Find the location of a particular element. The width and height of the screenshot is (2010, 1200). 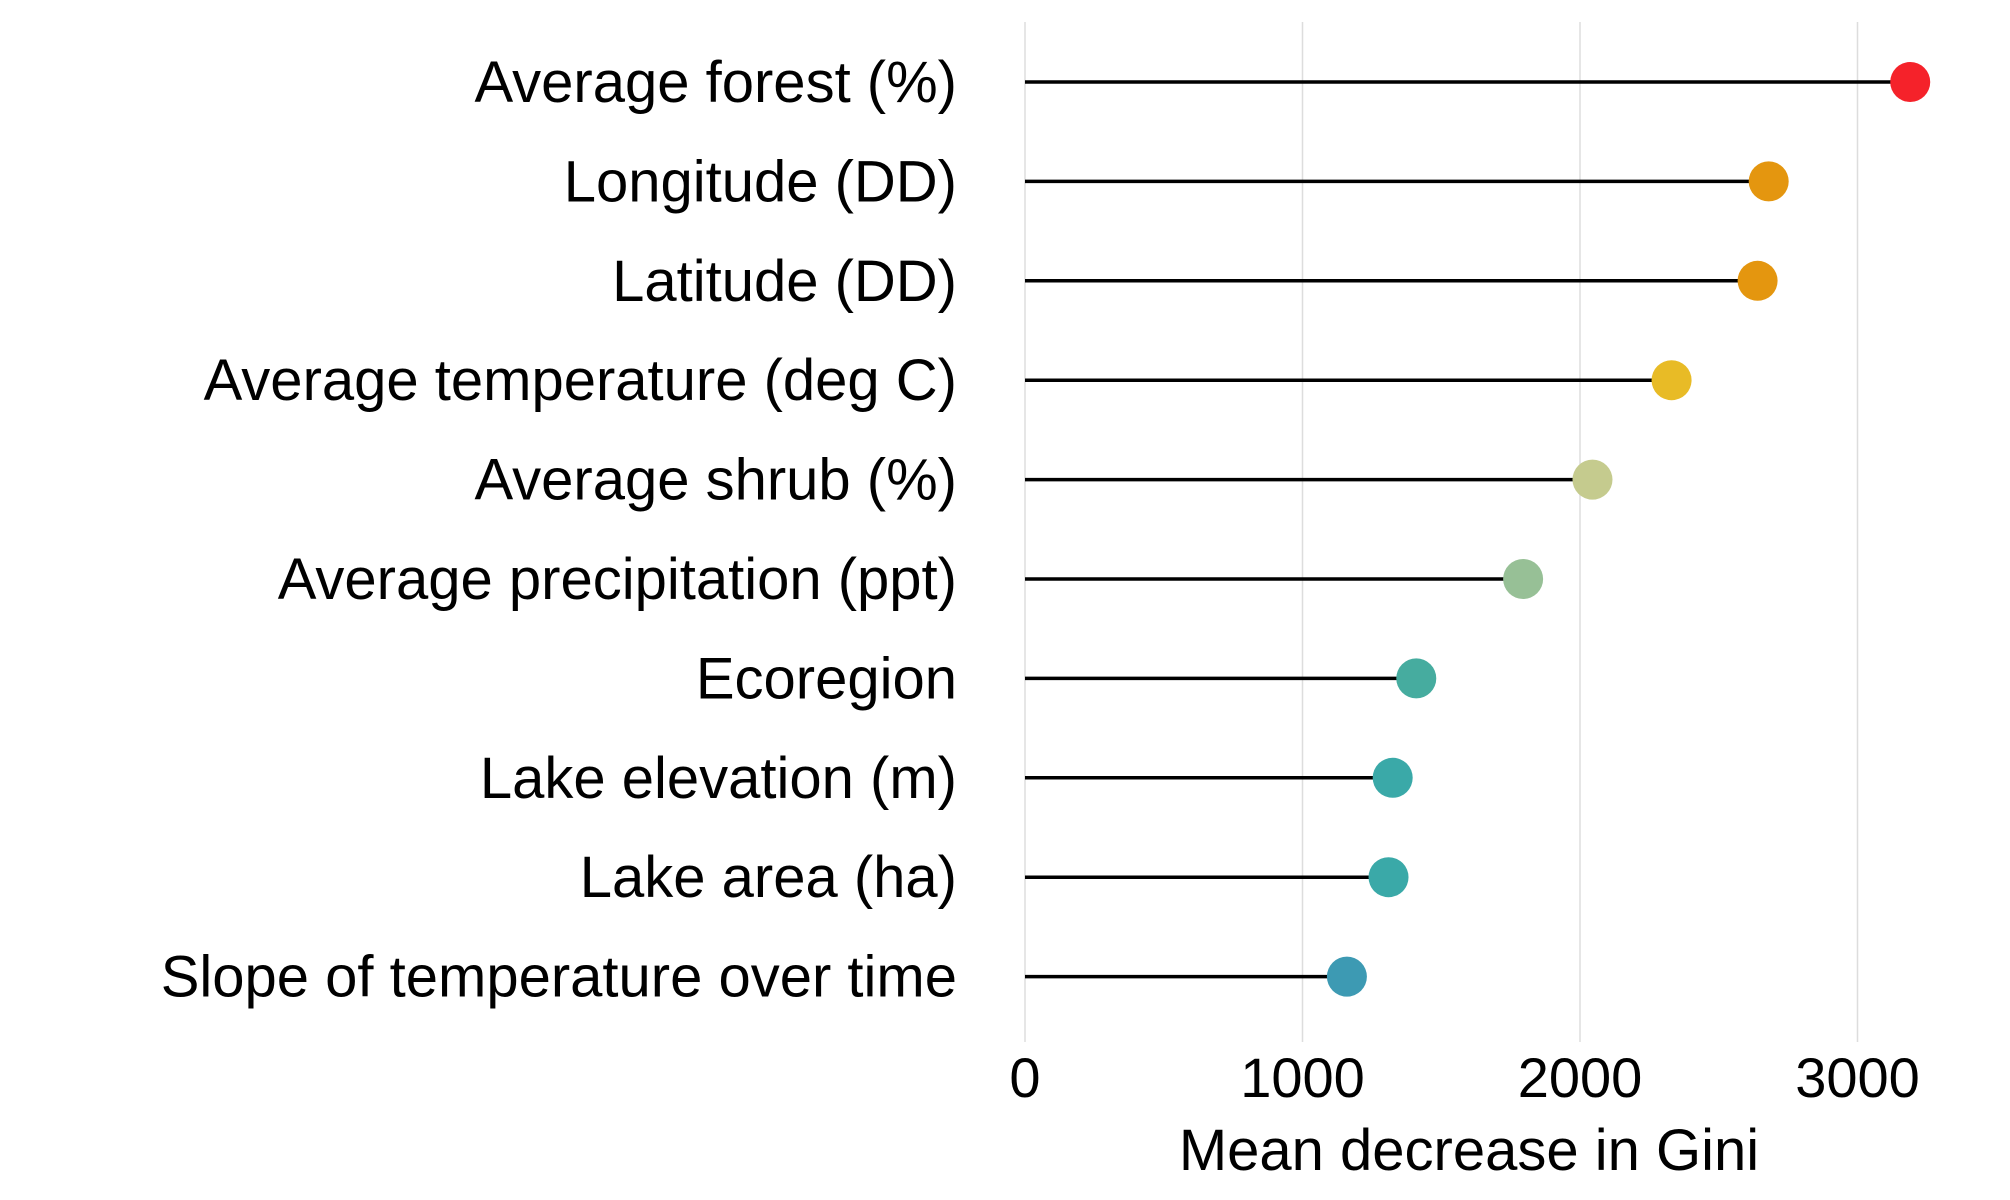

x-tick-label: 2000 is located at coordinates (1580, 1077).